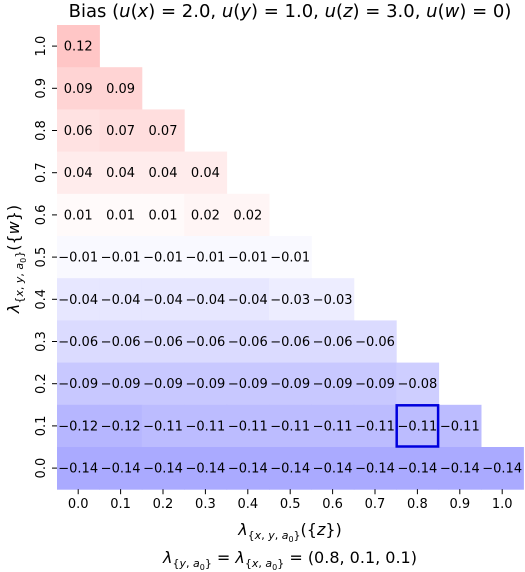 The image size is (525, 572). Describe the element at coordinates (41, 130) in the screenshot. I see `y-tick-label: 0.8` at that location.